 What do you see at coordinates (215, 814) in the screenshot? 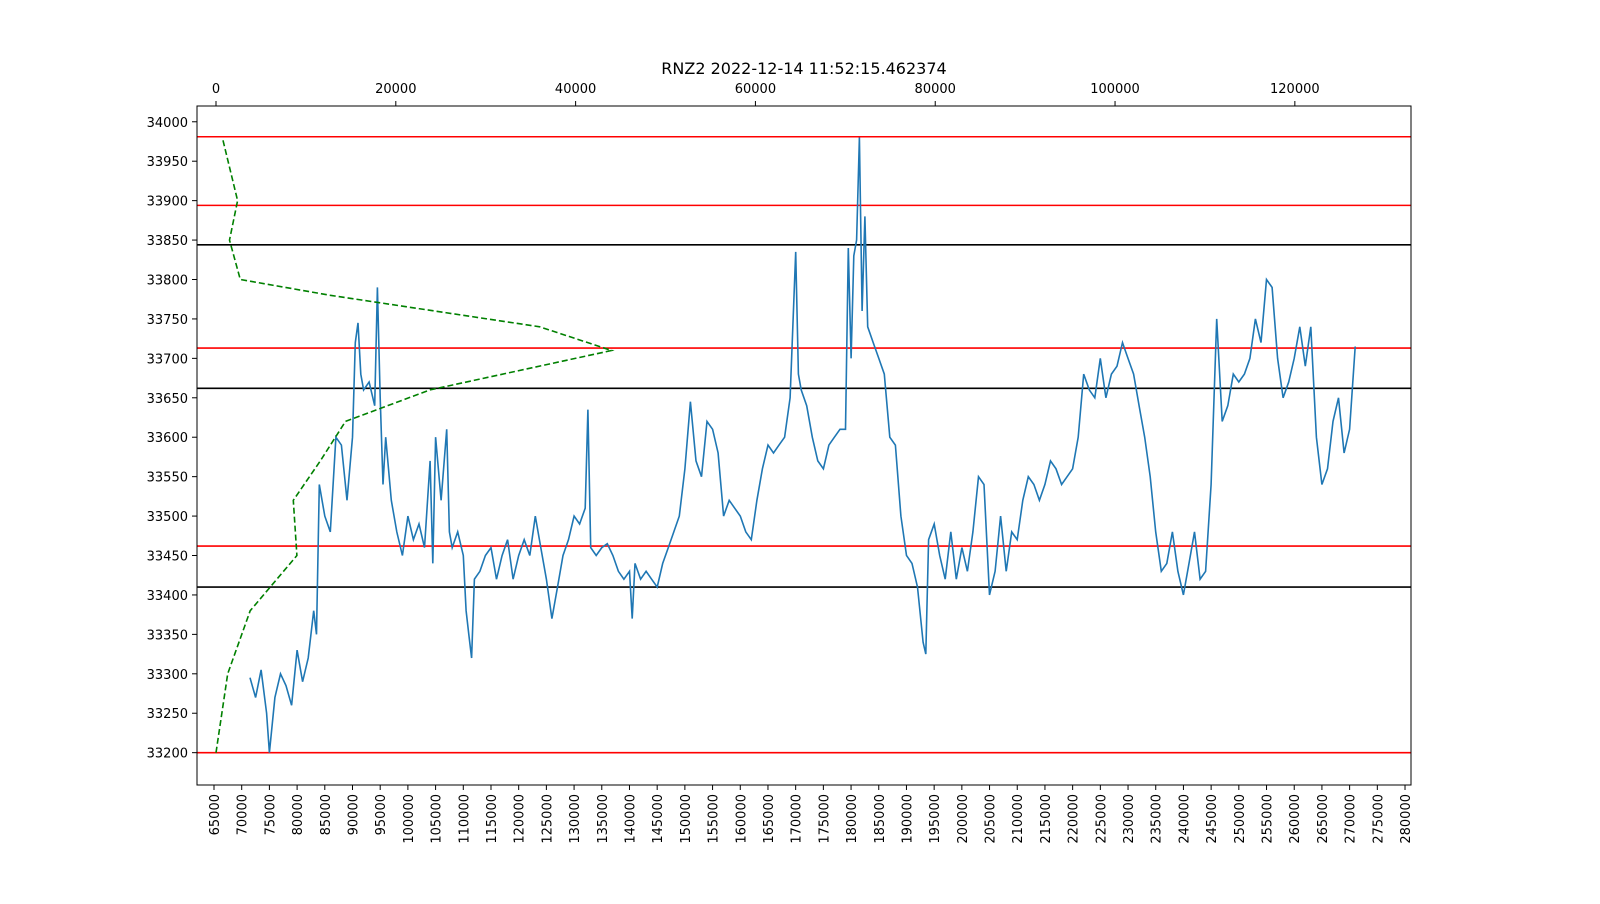
I see `x-tick-label: 65000` at bounding box center [215, 814].